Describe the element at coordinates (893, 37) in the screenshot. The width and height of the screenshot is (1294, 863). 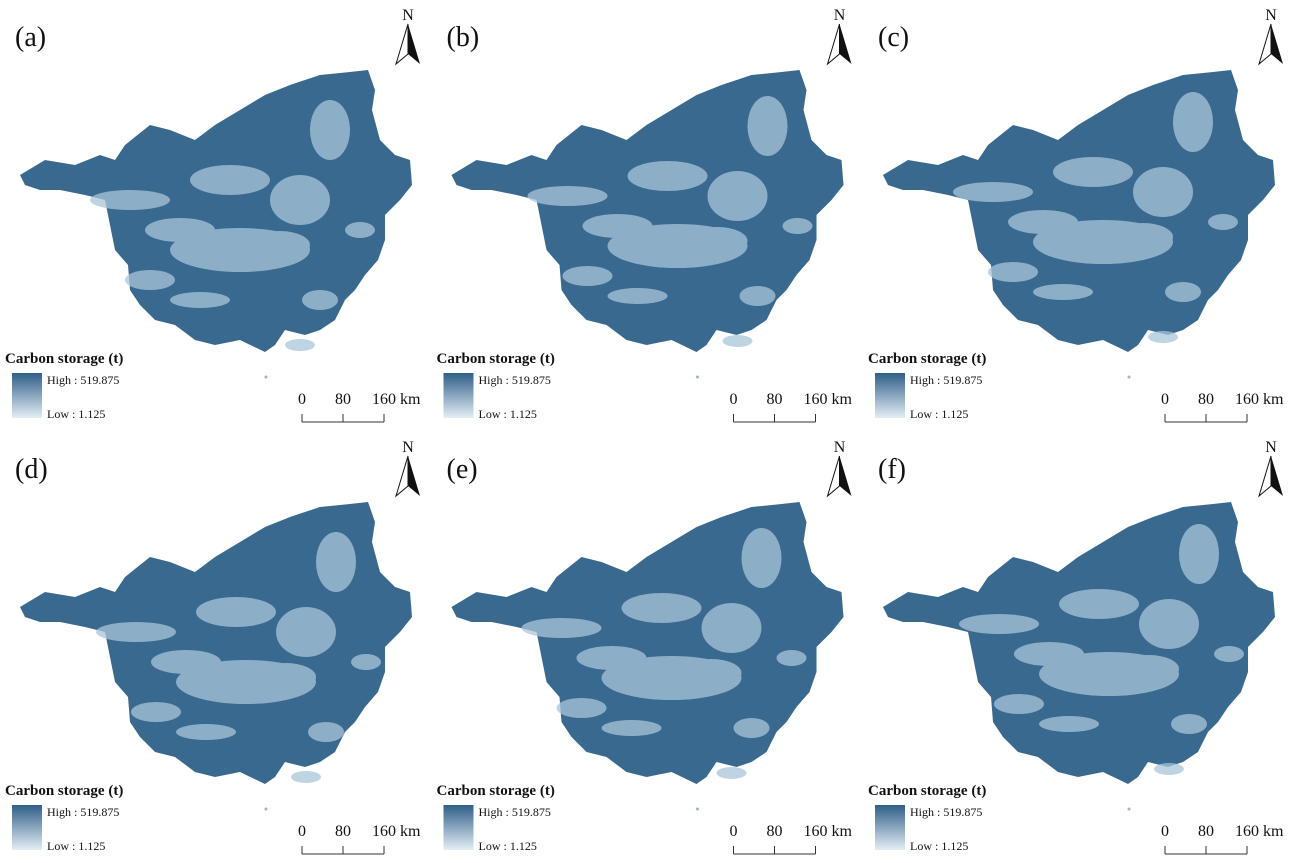
I see `panel-label: (c)` at that location.